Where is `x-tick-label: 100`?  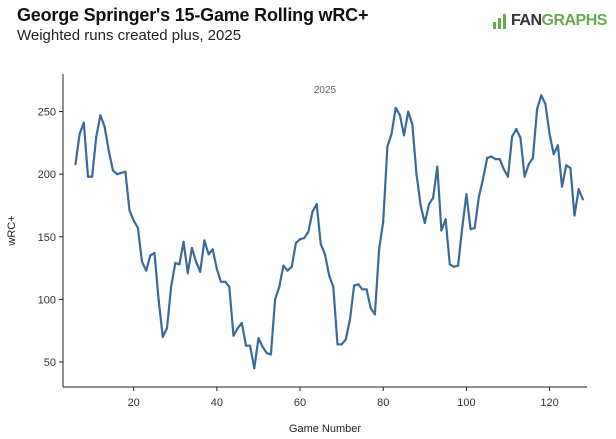
x-tick-label: 100 is located at coordinates (466, 403).